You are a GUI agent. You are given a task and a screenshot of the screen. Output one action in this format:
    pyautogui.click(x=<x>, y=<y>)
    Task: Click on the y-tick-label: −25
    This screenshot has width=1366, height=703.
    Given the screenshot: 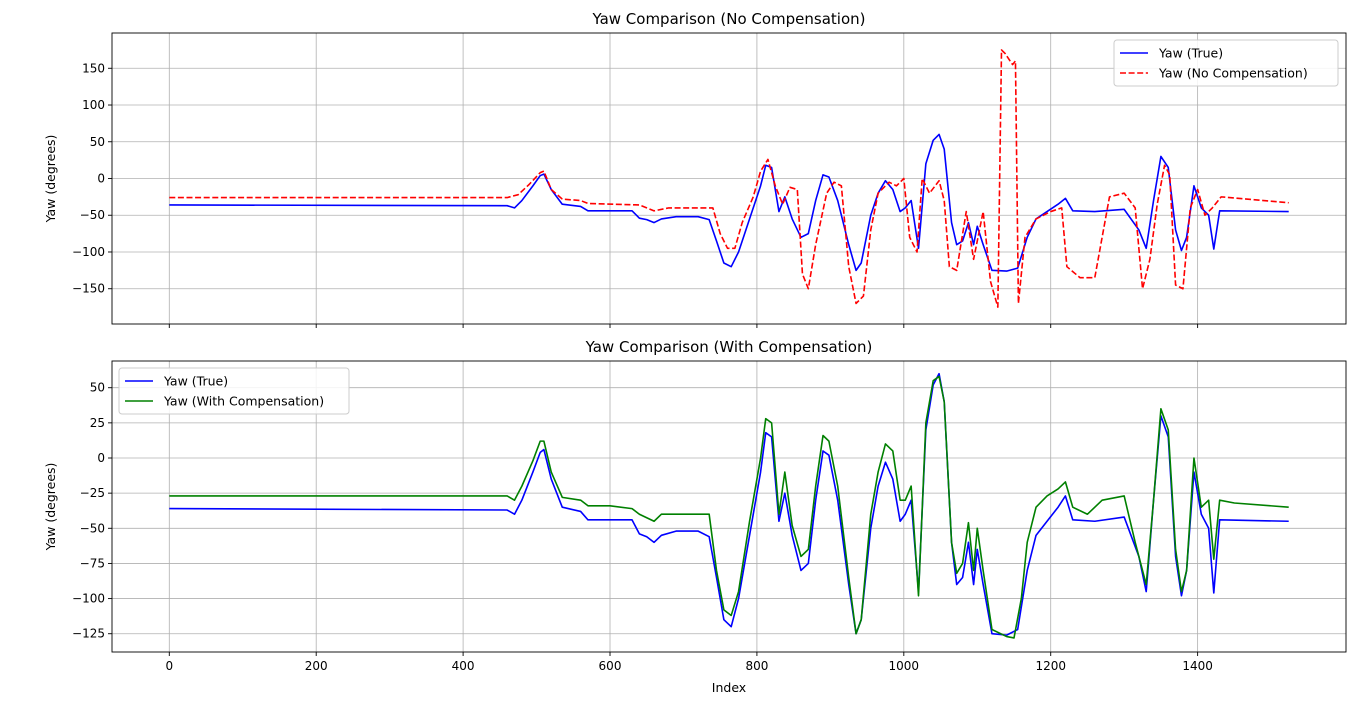 What is the action you would take?
    pyautogui.click(x=92, y=493)
    